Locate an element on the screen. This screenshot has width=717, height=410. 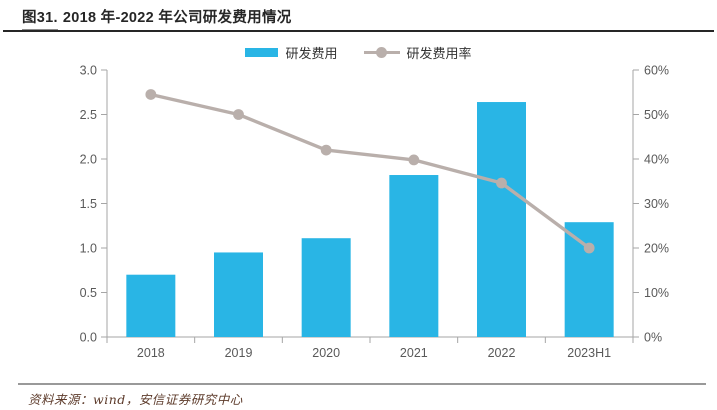
left-axis-label: 2.0 is located at coordinates (88, 160).